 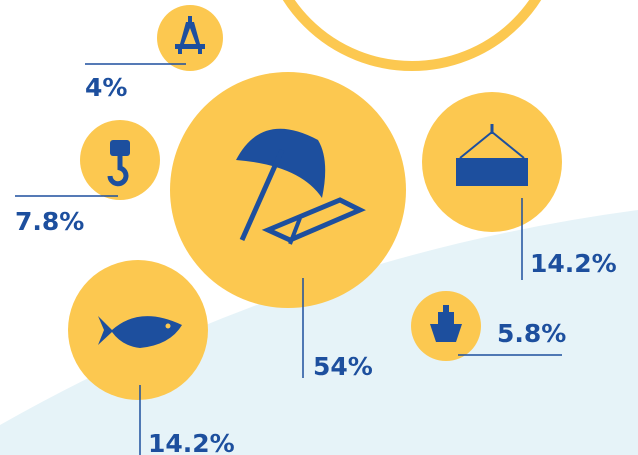 I want to click on container-bubble, so click(x=492, y=162).